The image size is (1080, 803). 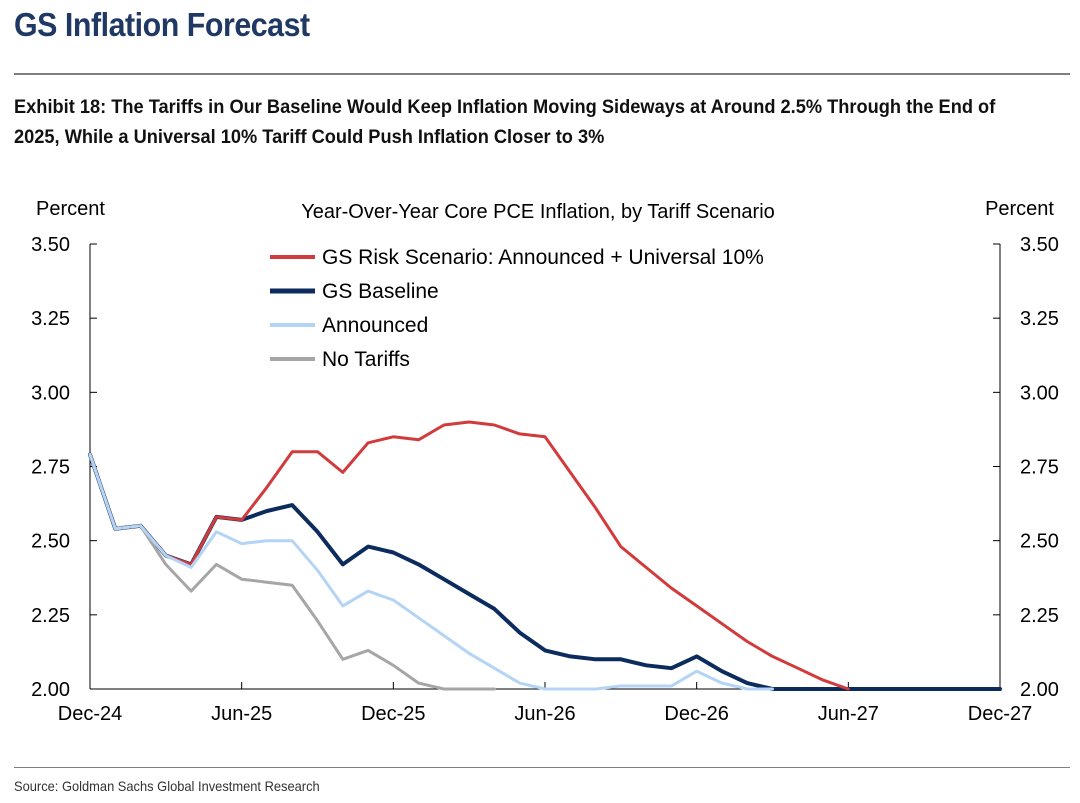 What do you see at coordinates (1019, 209) in the screenshot?
I see `y-axis-label-right: Percent` at bounding box center [1019, 209].